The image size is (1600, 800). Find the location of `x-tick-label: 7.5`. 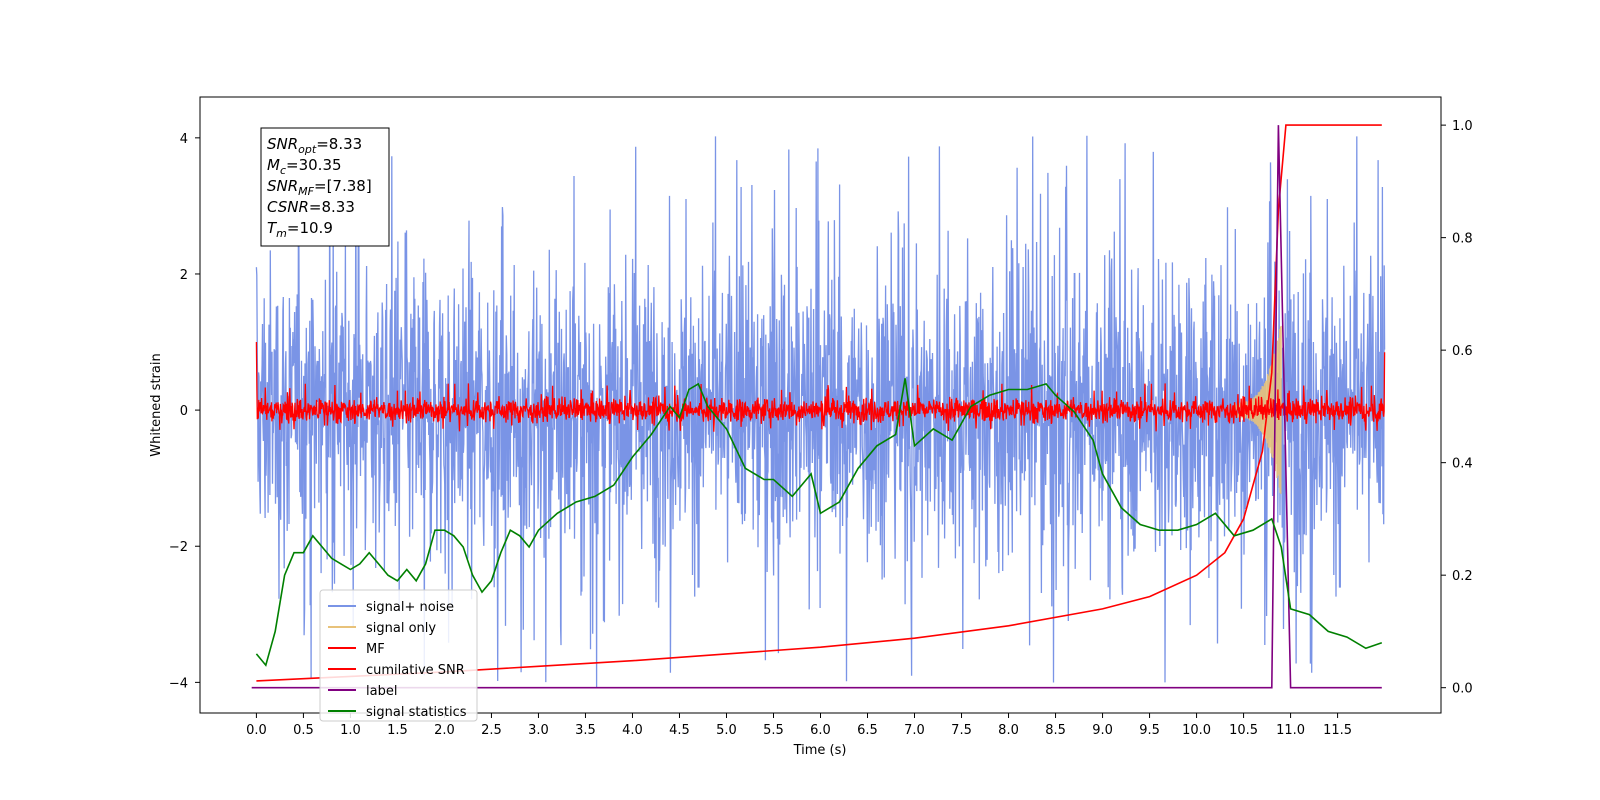

x-tick-label: 7.5 is located at coordinates (961, 730).